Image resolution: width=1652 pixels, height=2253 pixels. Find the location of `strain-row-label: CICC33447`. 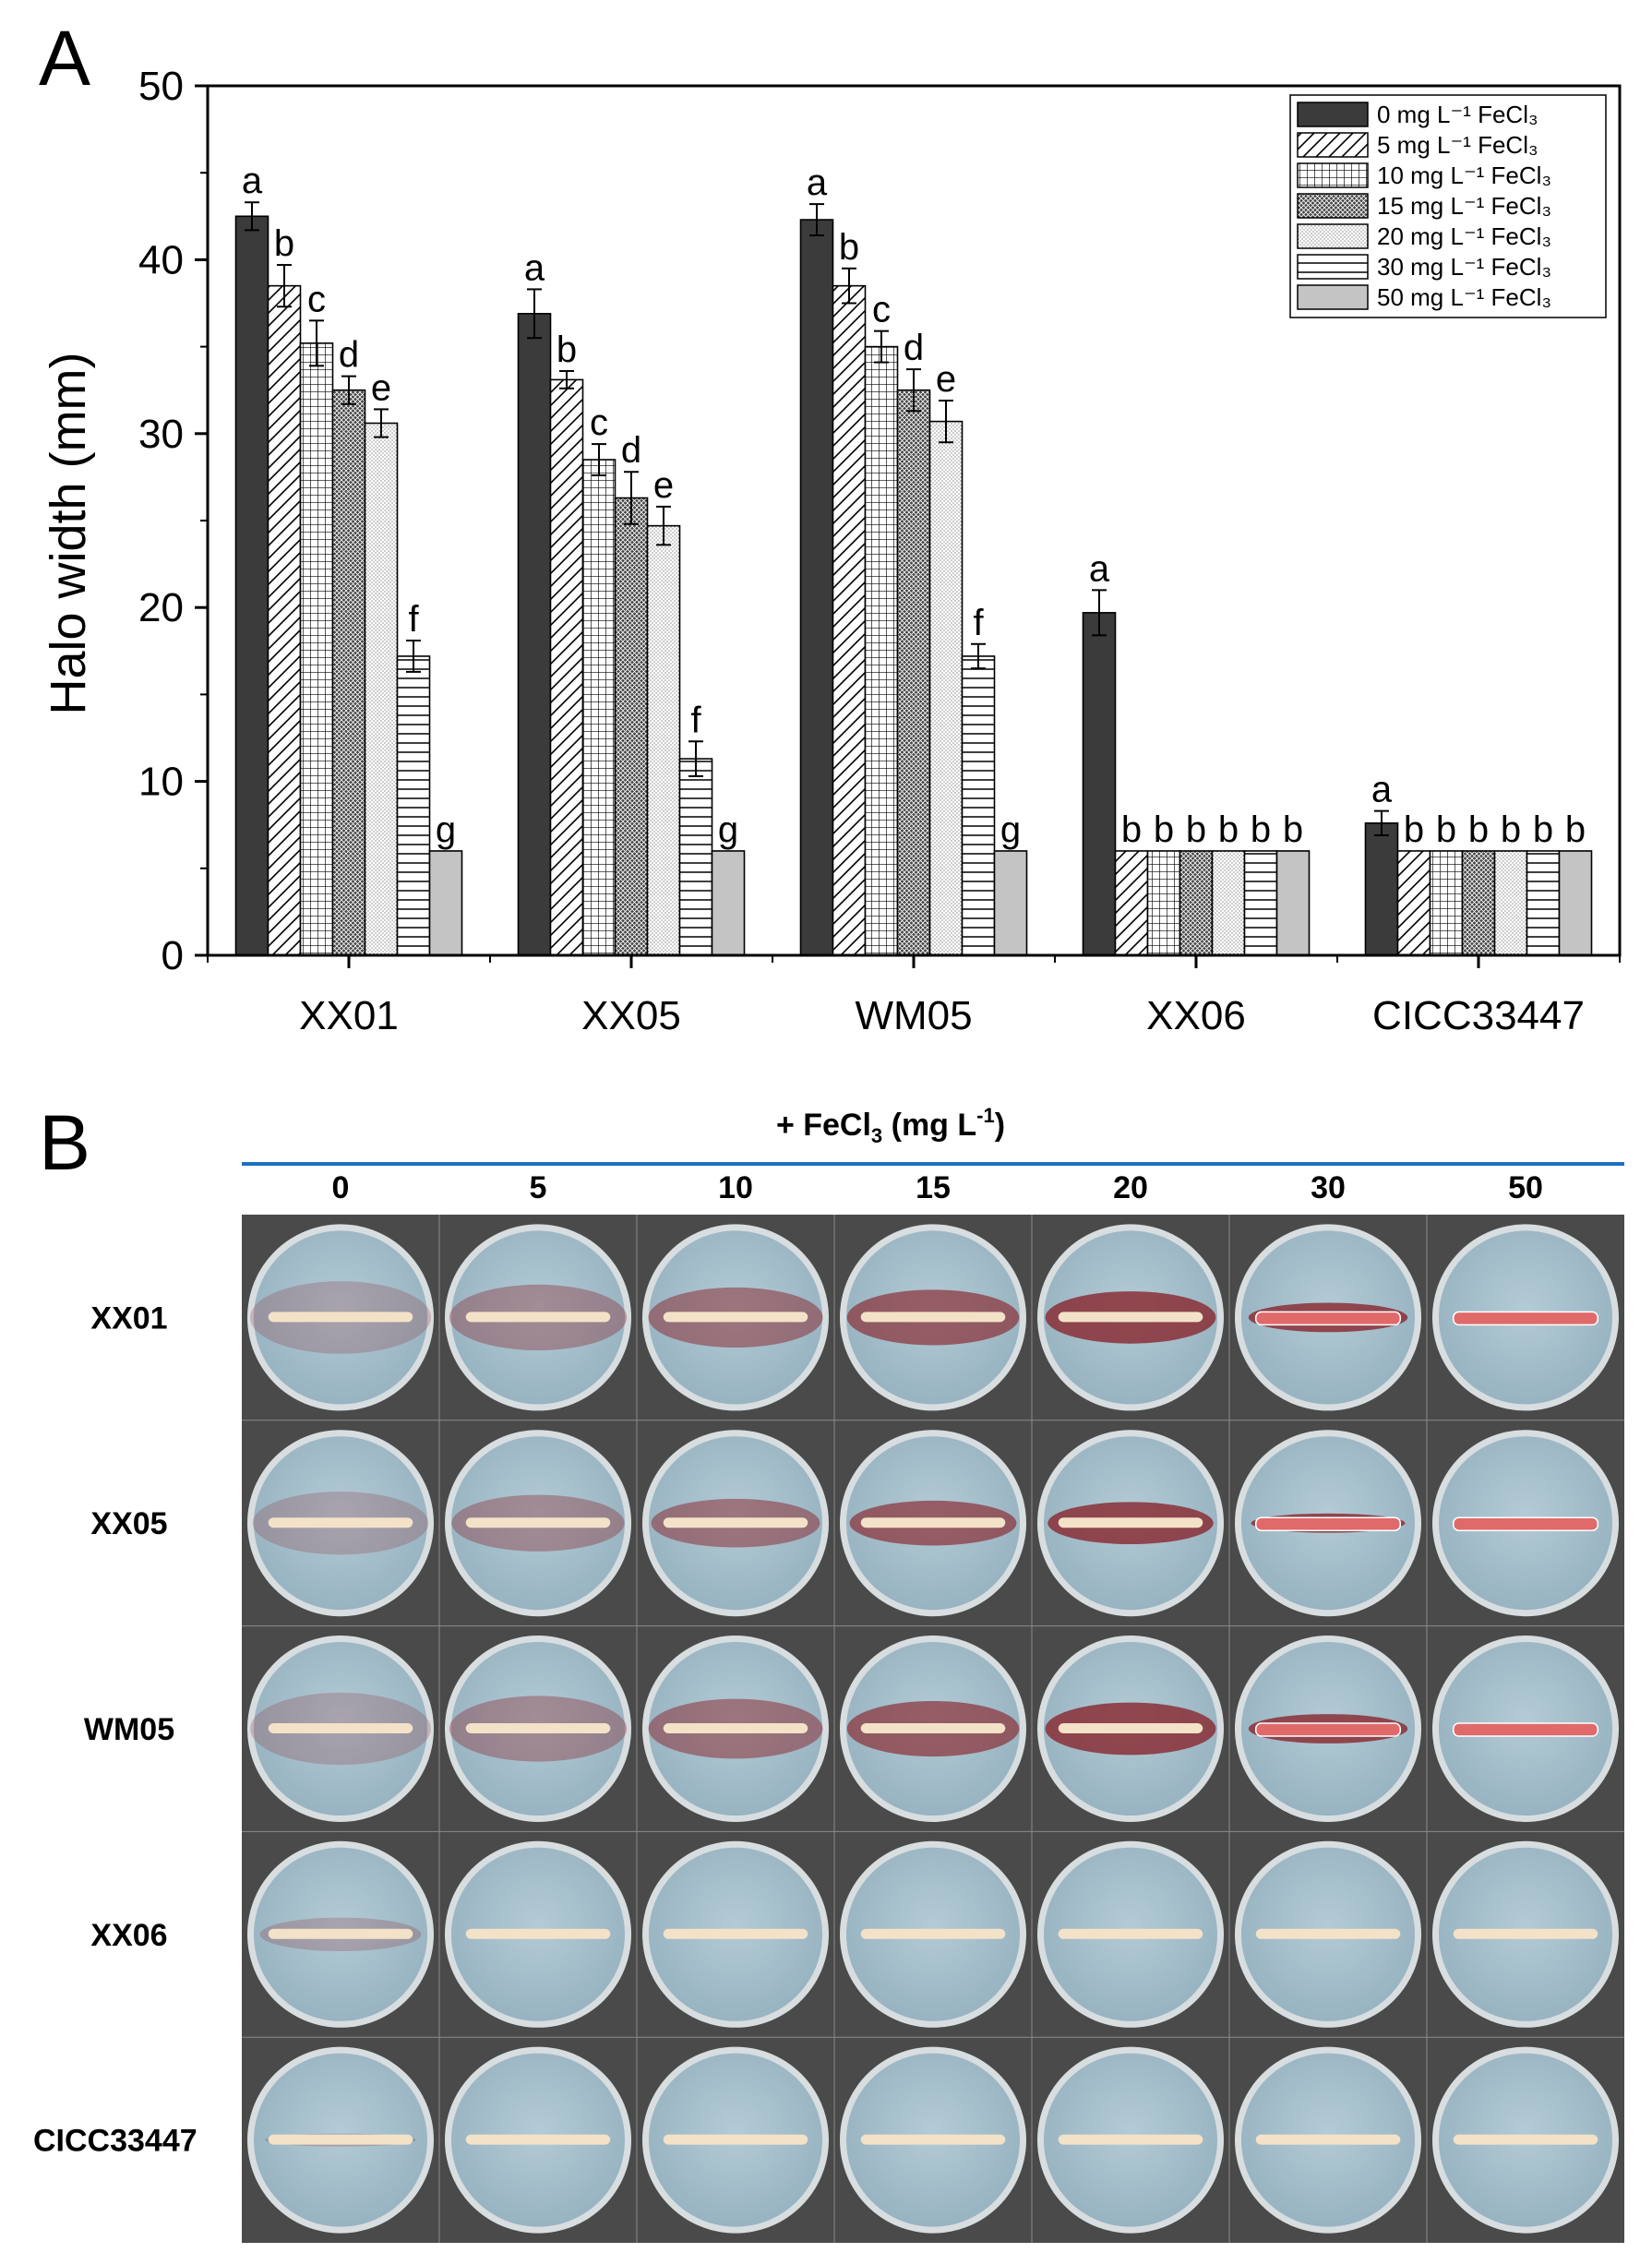

strain-row-label: CICC33447 is located at coordinates (116, 2142).